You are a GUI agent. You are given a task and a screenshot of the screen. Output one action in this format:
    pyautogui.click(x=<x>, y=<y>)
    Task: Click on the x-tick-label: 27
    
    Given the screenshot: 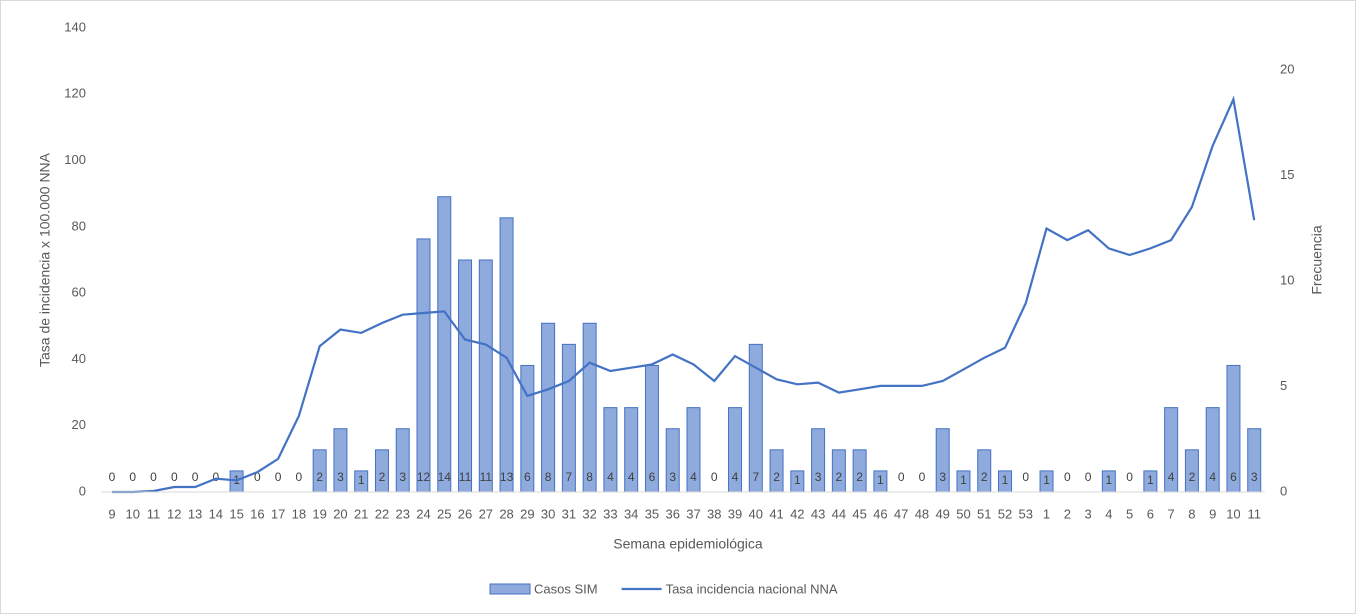 What is the action you would take?
    pyautogui.click(x=486, y=513)
    